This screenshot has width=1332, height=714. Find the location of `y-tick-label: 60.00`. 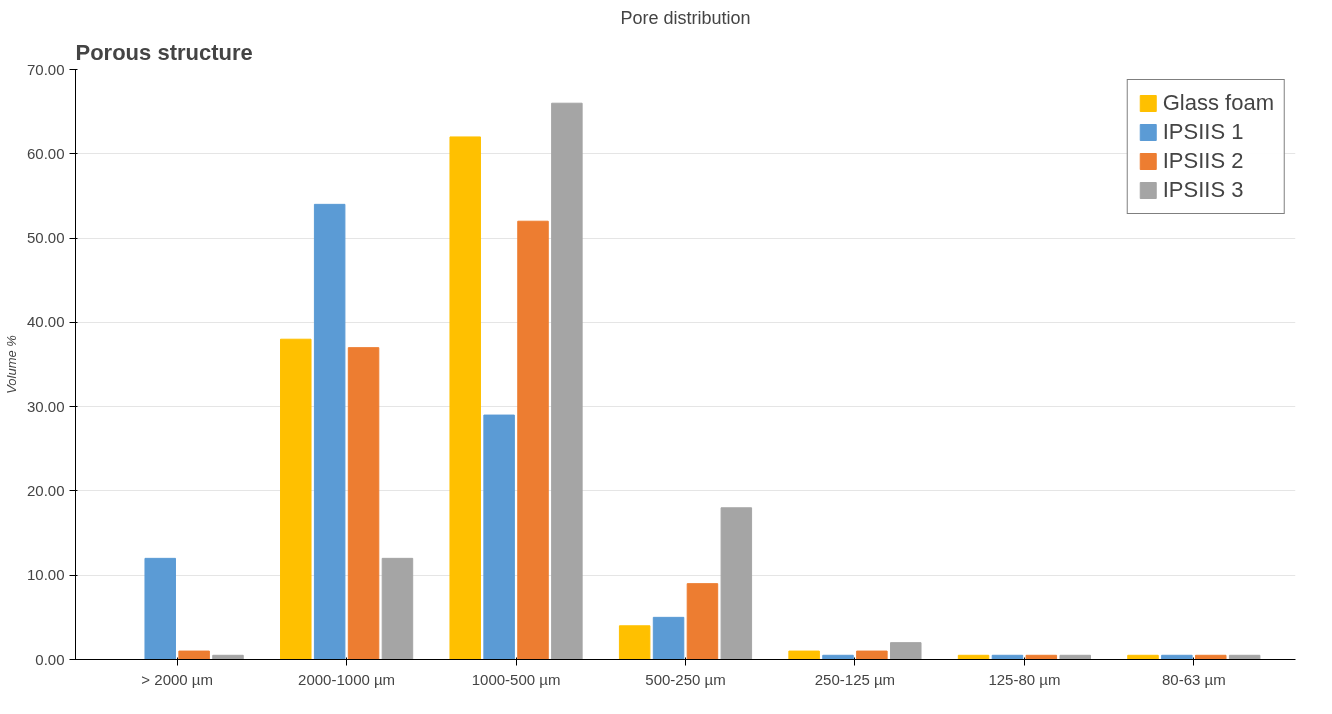

y-tick-label: 60.00 is located at coordinates (45, 153).